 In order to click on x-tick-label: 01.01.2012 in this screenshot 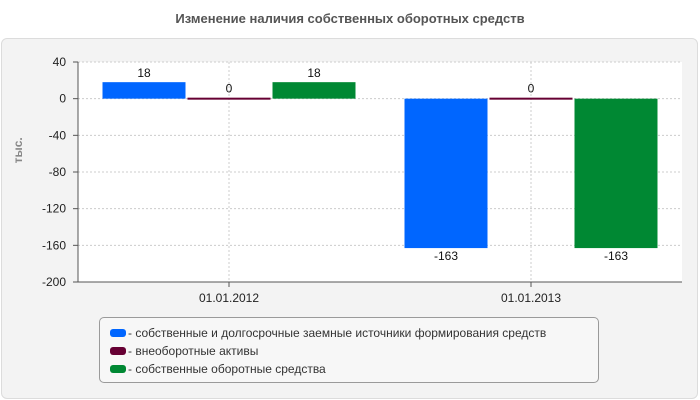, I will do `click(229, 298)`.